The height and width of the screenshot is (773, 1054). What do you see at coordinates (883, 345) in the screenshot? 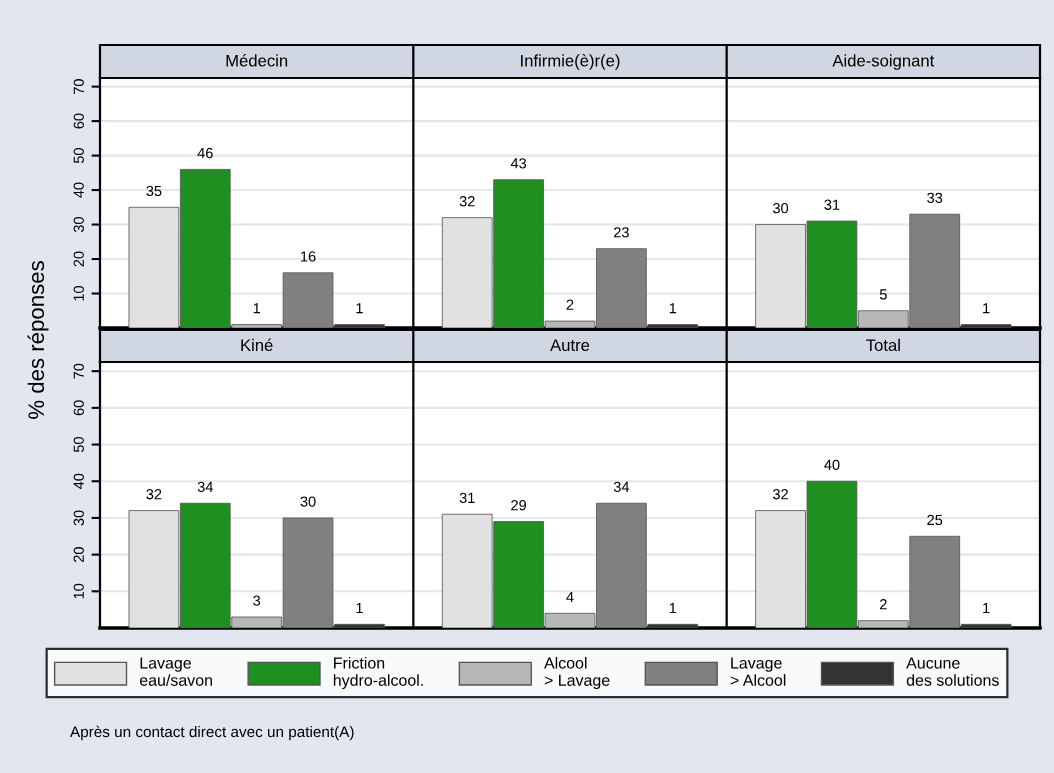
I see `x-tick-label: Total` at bounding box center [883, 345].